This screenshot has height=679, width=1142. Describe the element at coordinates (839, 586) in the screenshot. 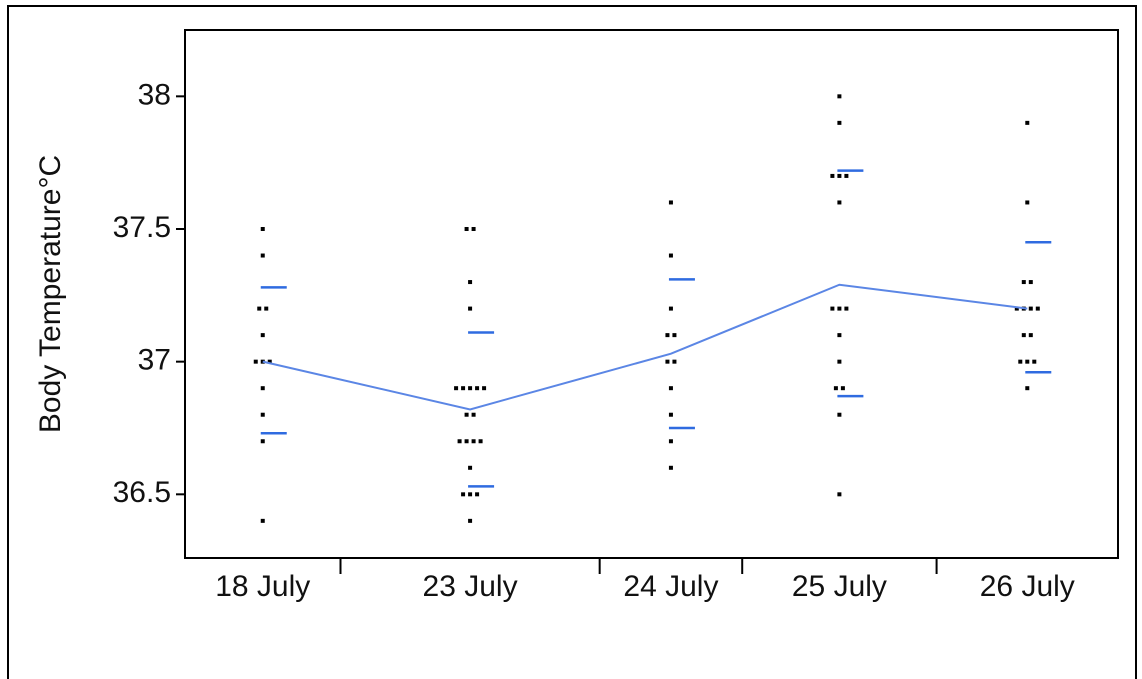

I see `x-tick-label: 25 July` at that location.